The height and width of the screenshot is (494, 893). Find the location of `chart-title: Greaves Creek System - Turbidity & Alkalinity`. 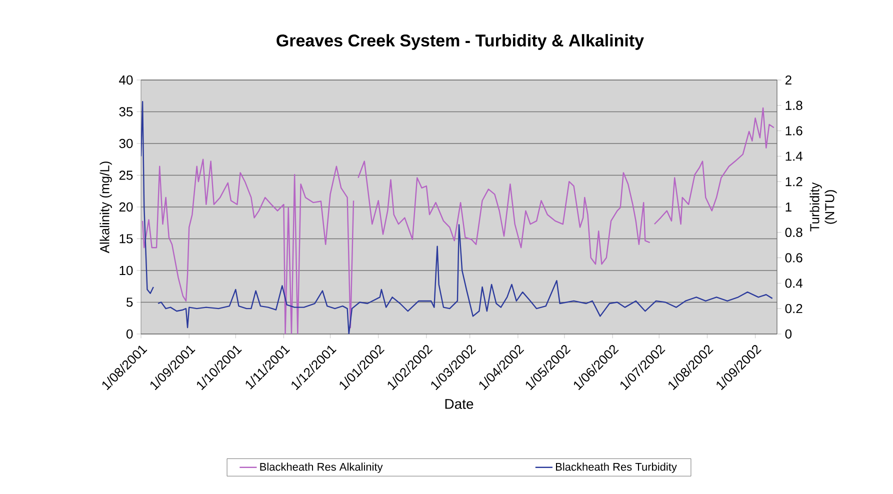

chart-title: Greaves Creek System - Turbidity & Alkalinity is located at coordinates (460, 42).